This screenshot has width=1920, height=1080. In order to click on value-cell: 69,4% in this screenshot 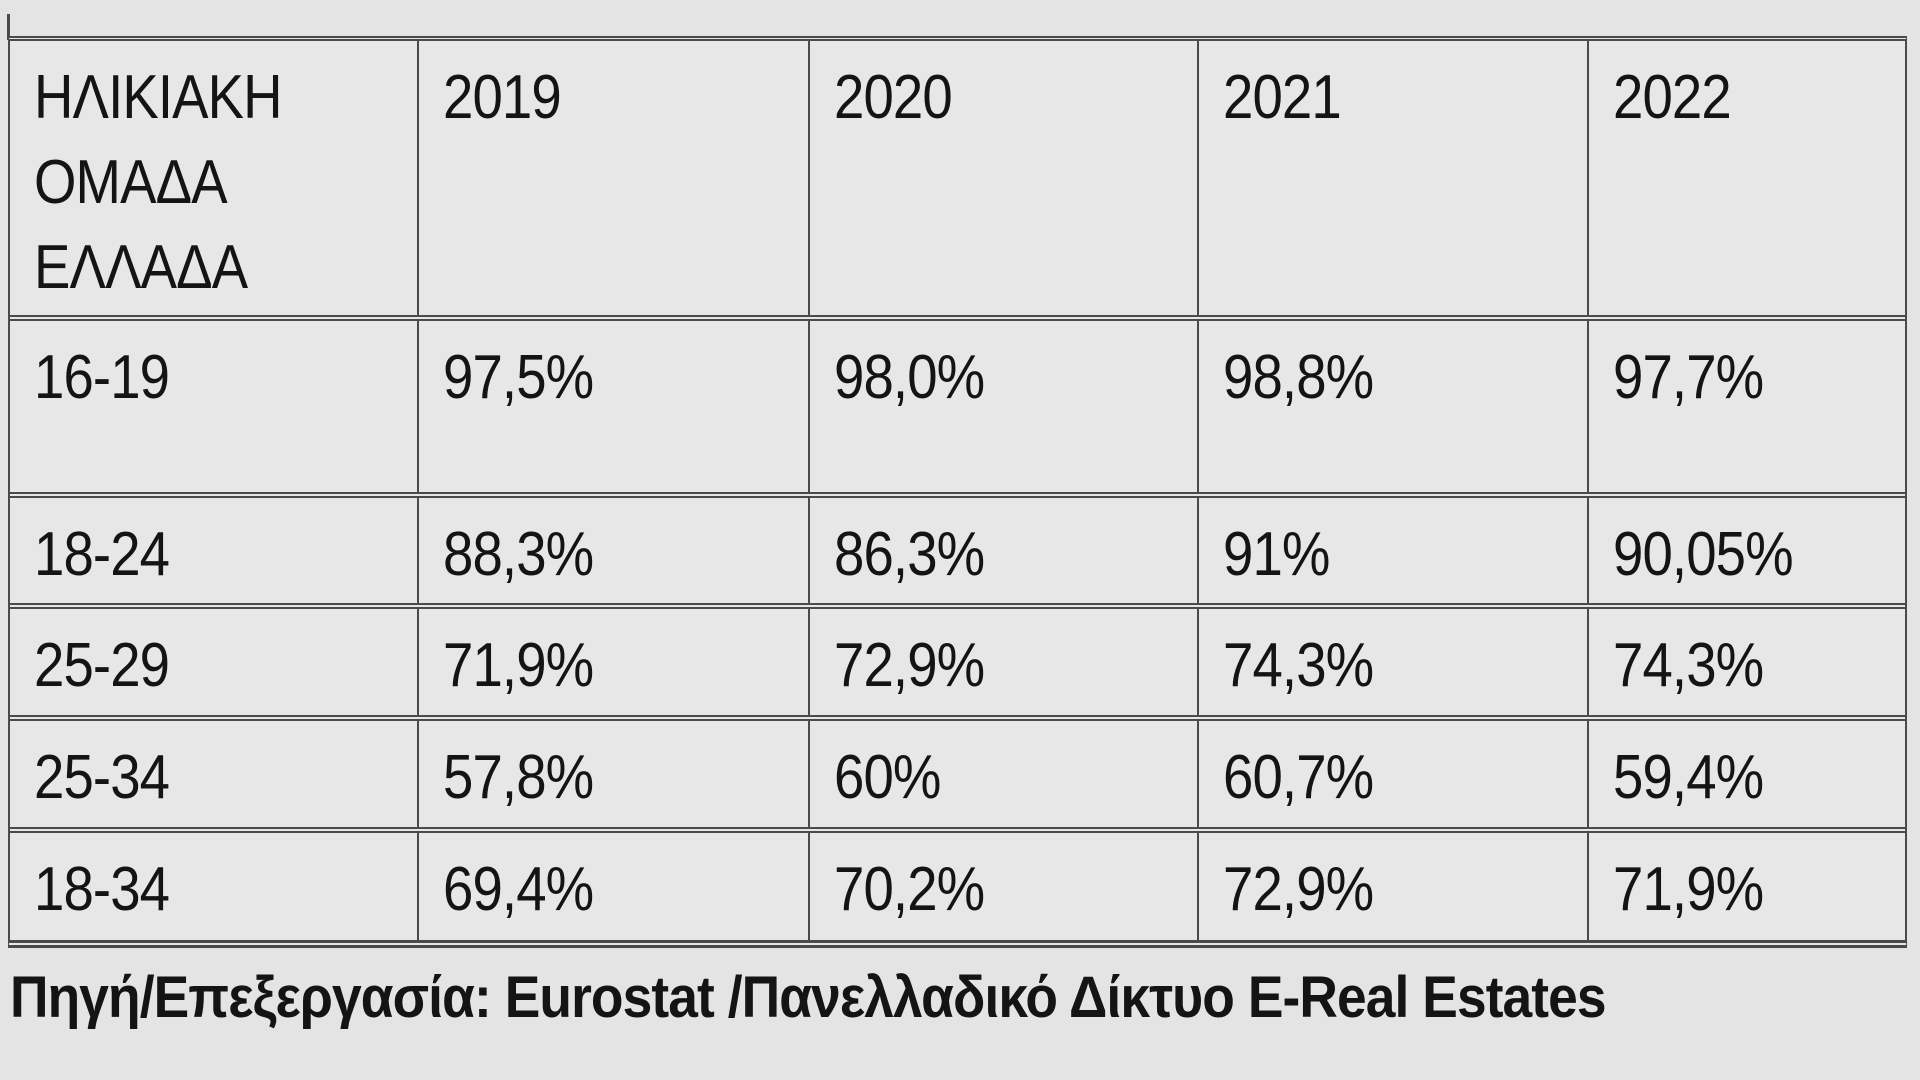, I will do `click(614, 886)`.